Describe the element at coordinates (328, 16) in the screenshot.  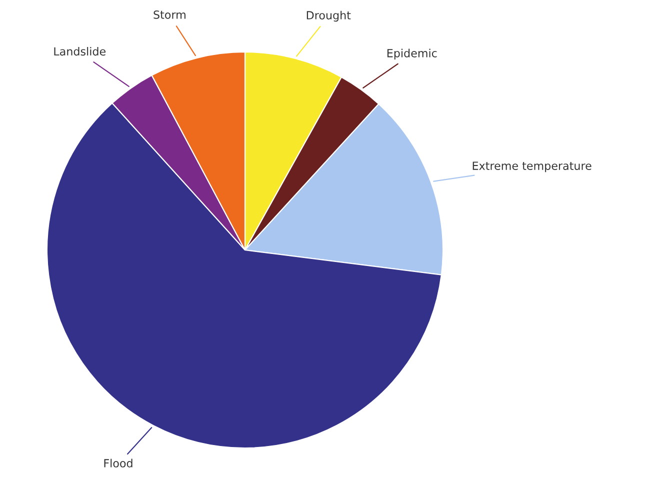
I see `slice-label: Drought` at that location.